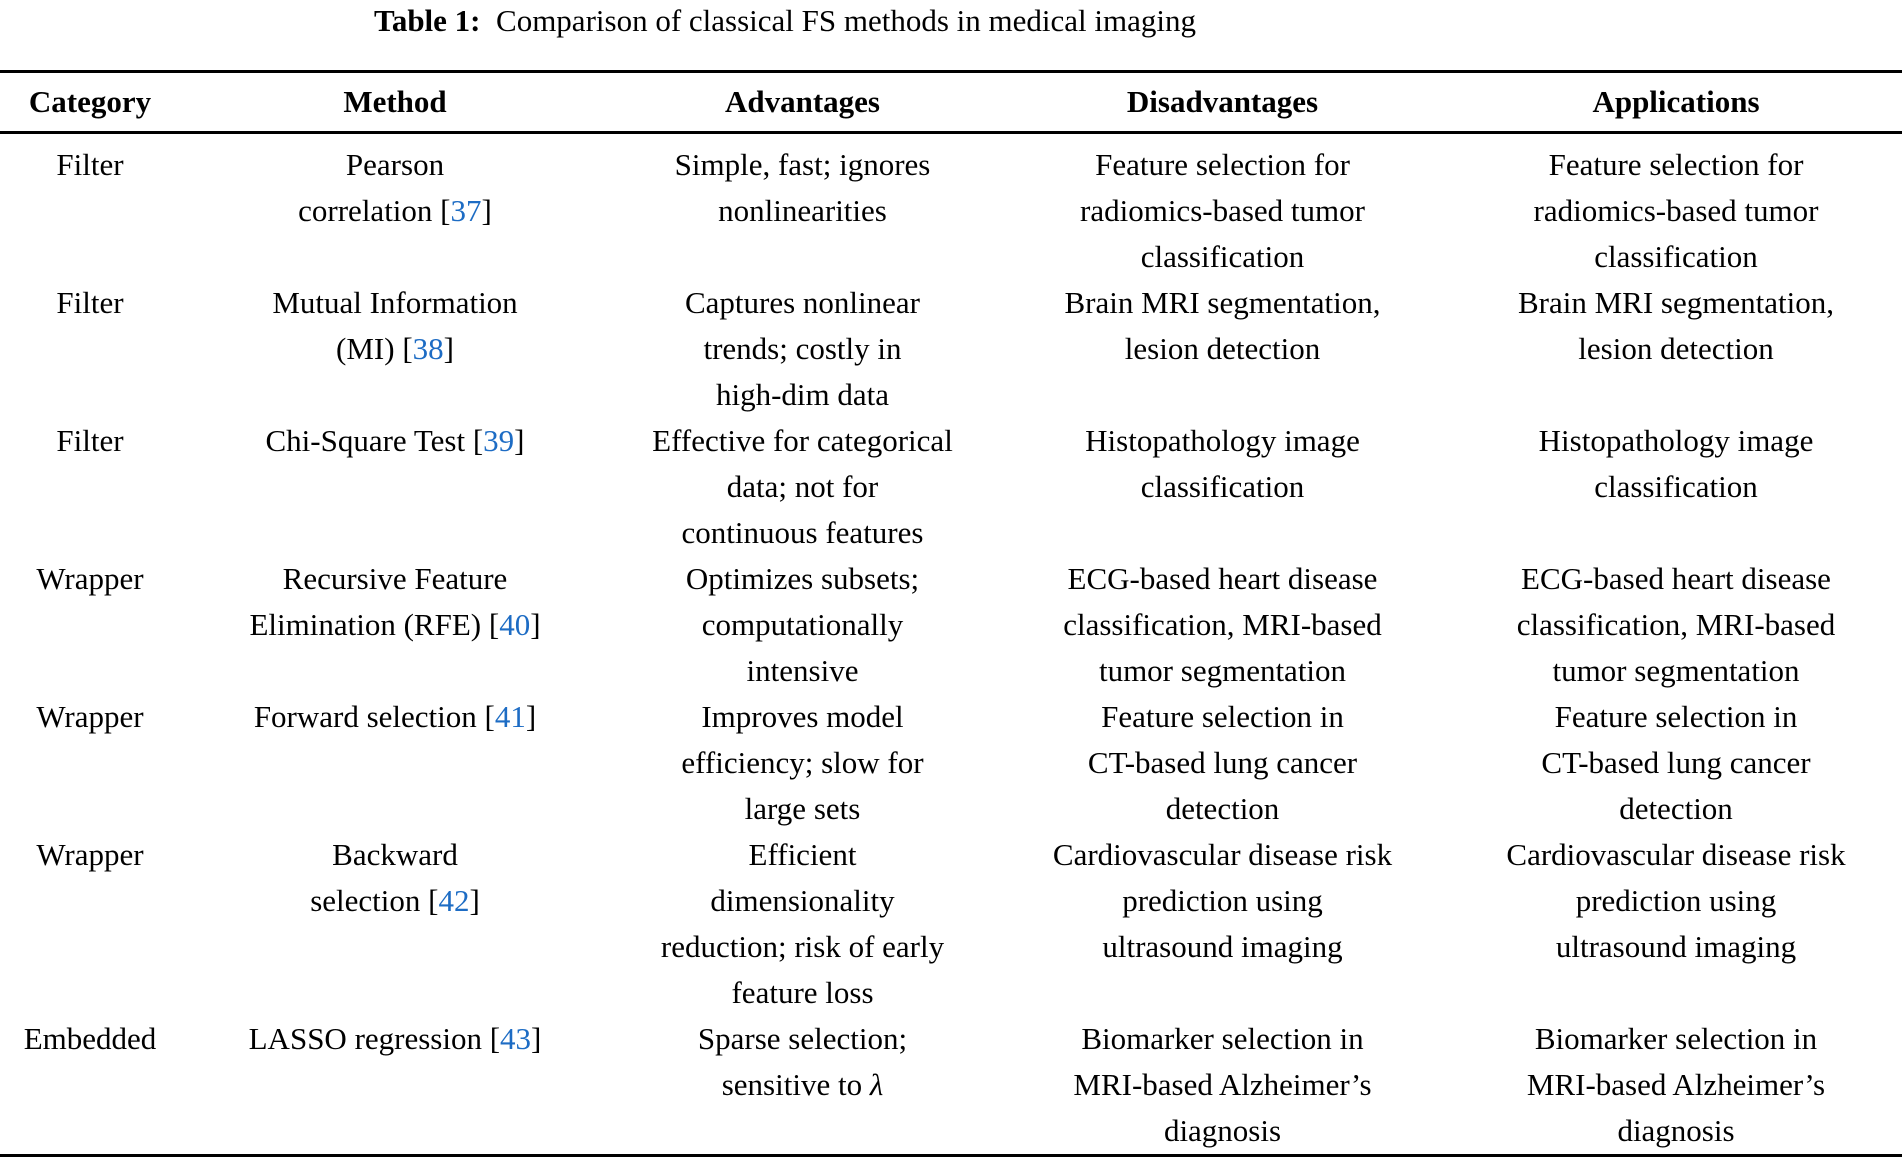 The image size is (1902, 1163). I want to click on cell-category: Embedded, so click(90, 1038).